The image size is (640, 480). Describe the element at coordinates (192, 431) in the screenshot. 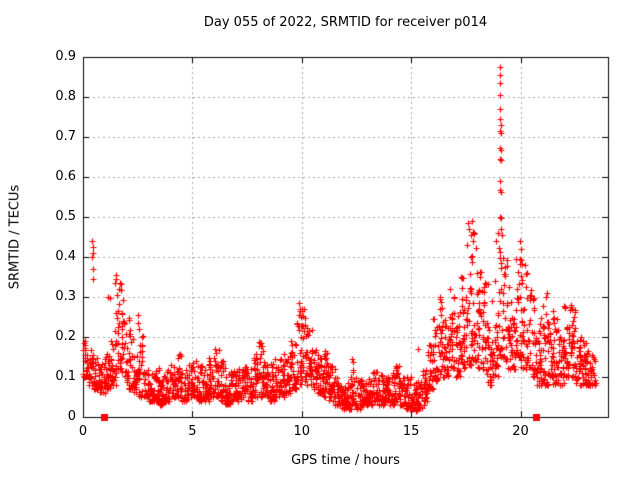

I see `x-tick-label: 5` at that location.